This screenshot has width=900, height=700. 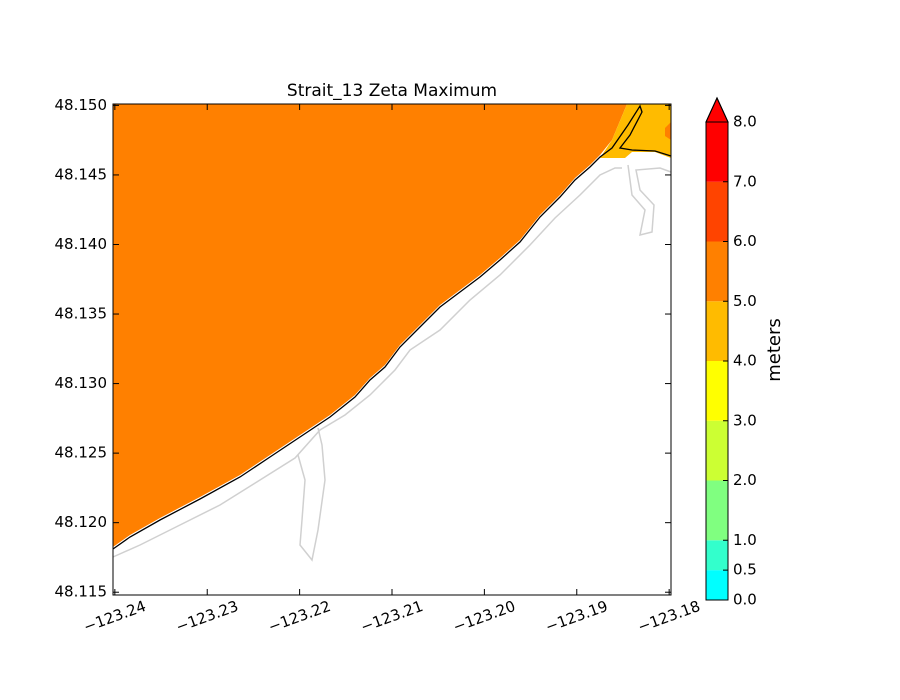 I want to click on colorbar-label: meters, so click(x=774, y=350).